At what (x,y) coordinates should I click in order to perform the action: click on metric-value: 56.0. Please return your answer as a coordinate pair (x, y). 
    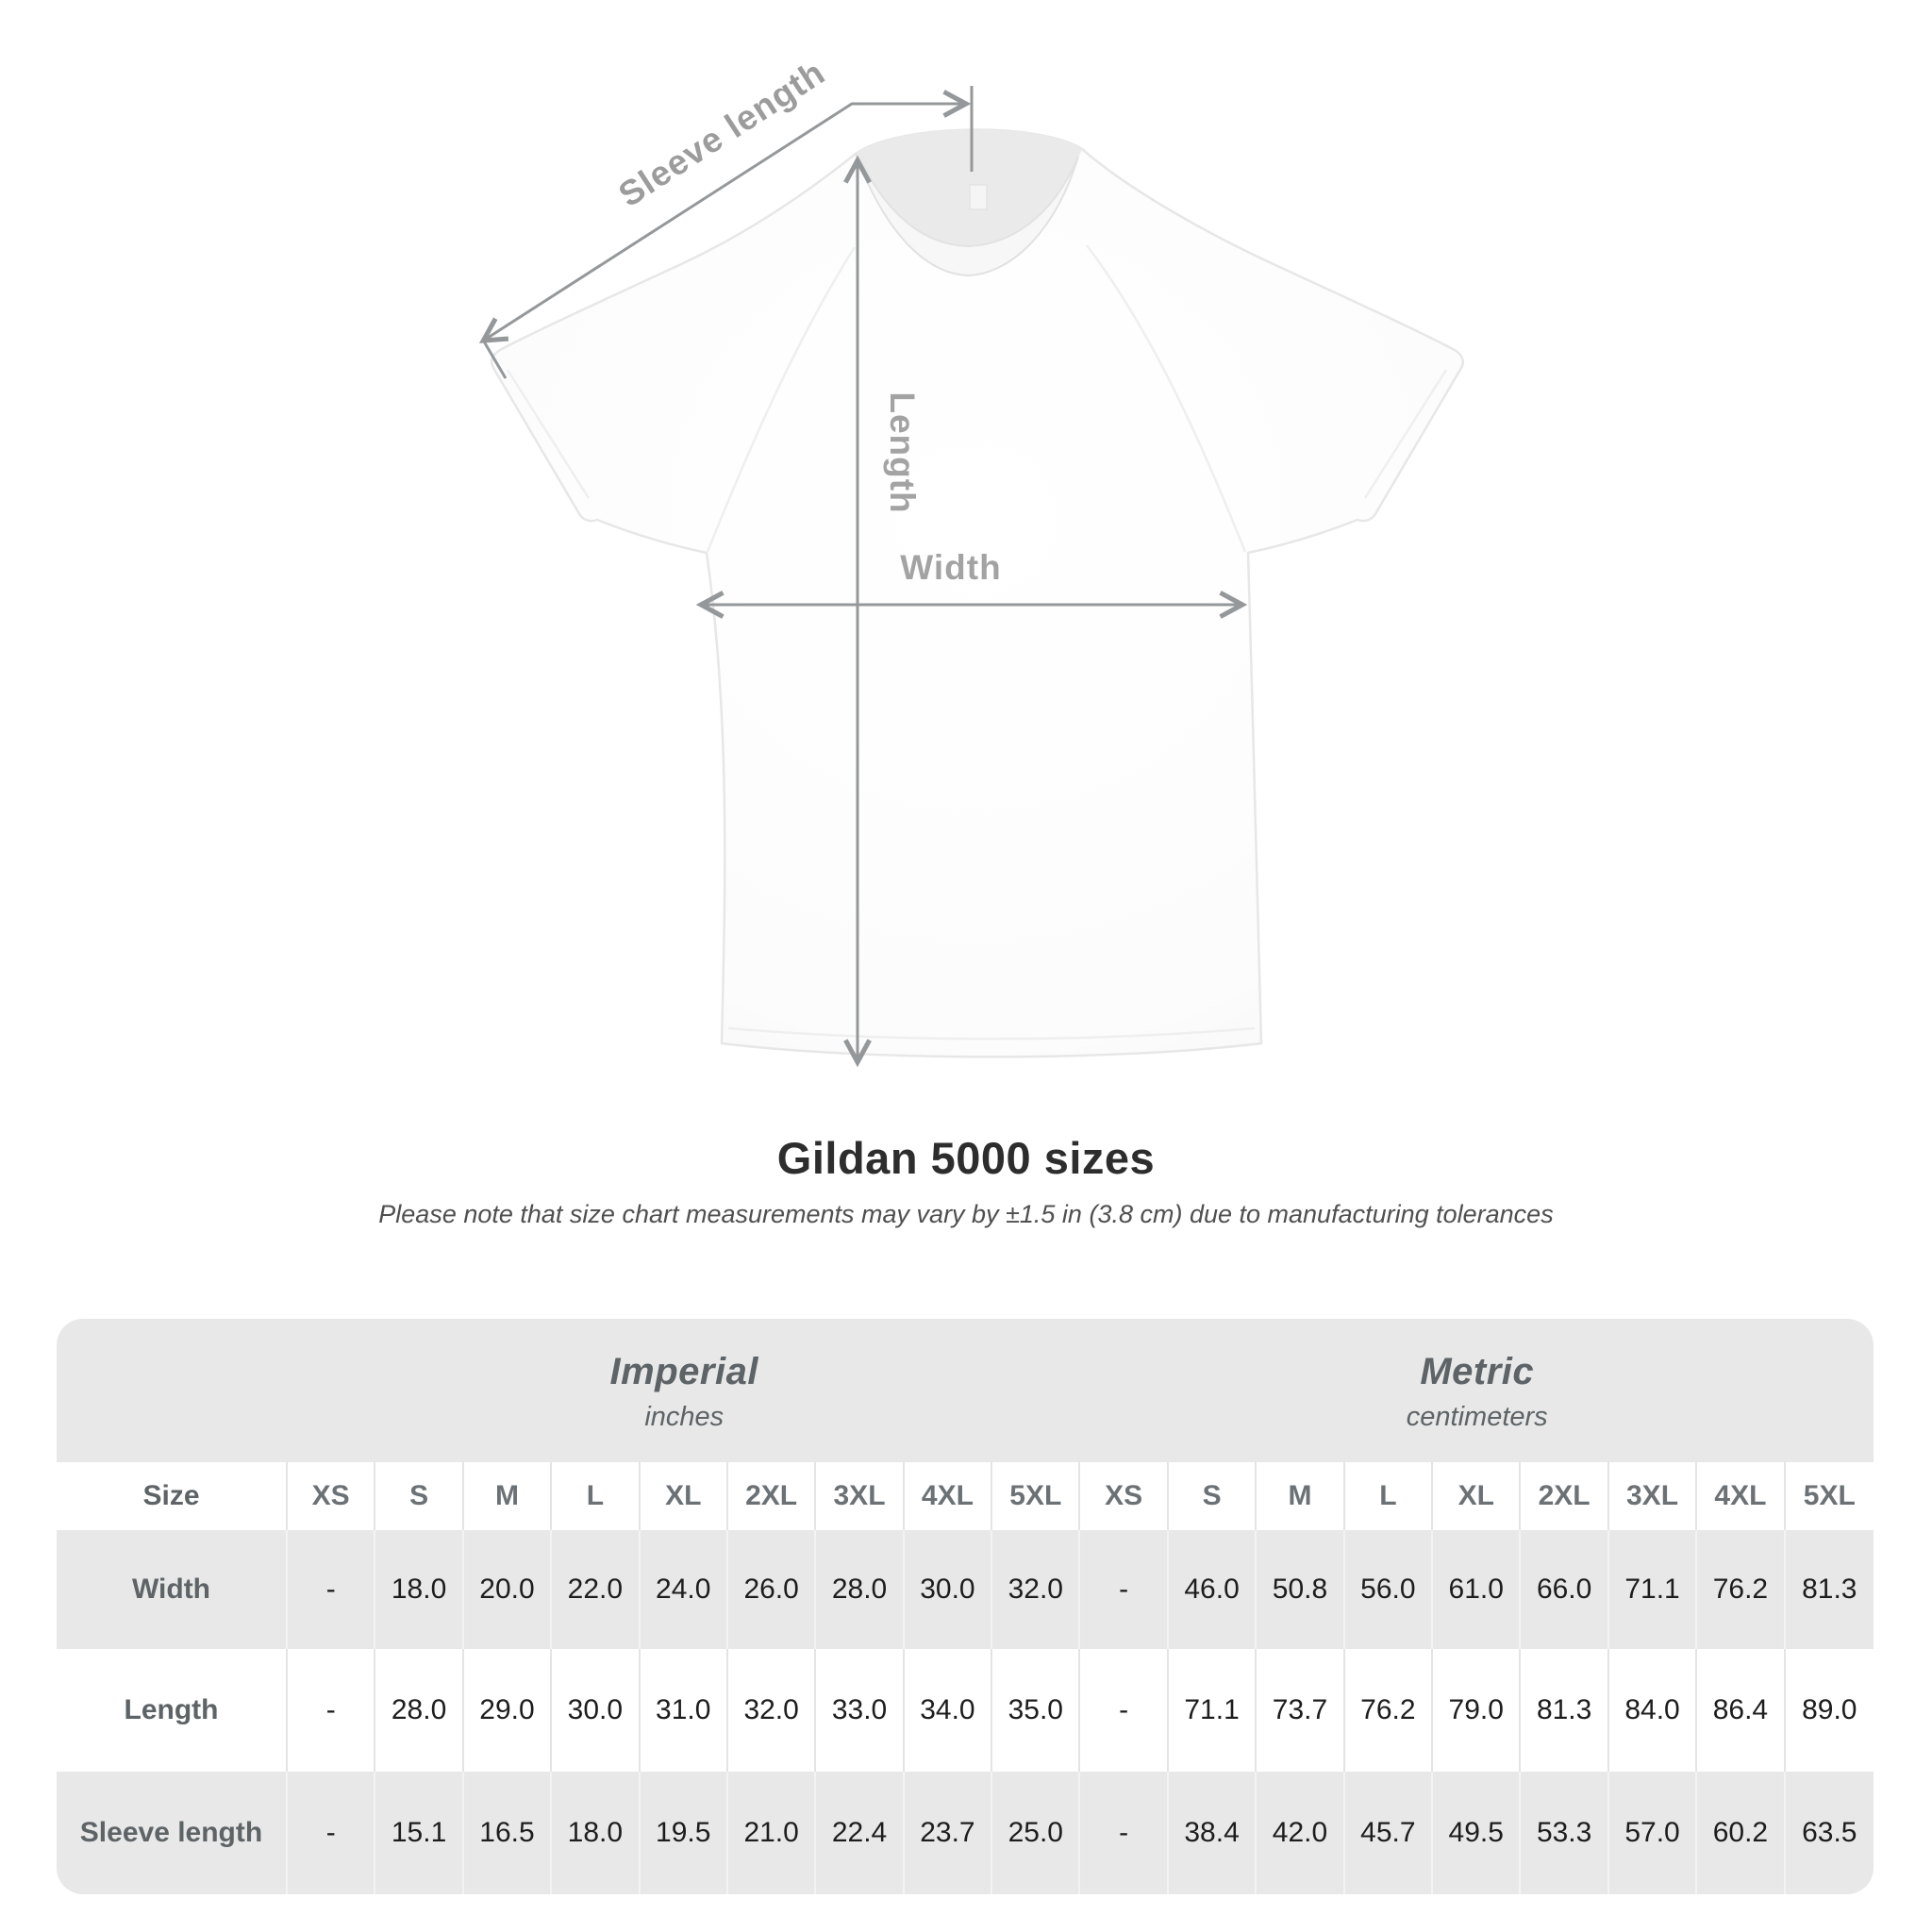
    Looking at the image, I should click on (1390, 1589).